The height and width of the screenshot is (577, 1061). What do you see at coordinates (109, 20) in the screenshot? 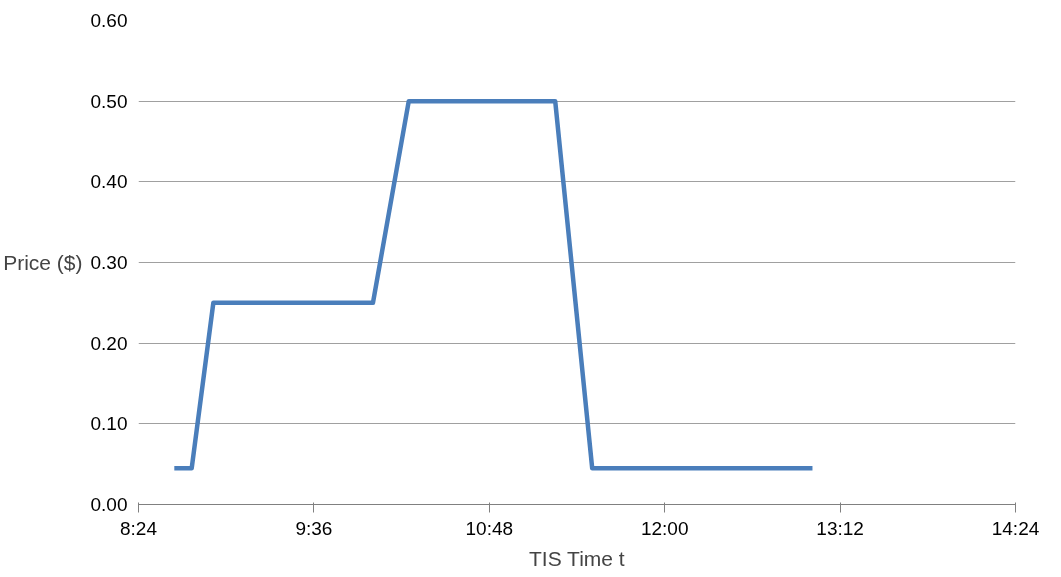
I see `y-tick-label: 0.60` at bounding box center [109, 20].